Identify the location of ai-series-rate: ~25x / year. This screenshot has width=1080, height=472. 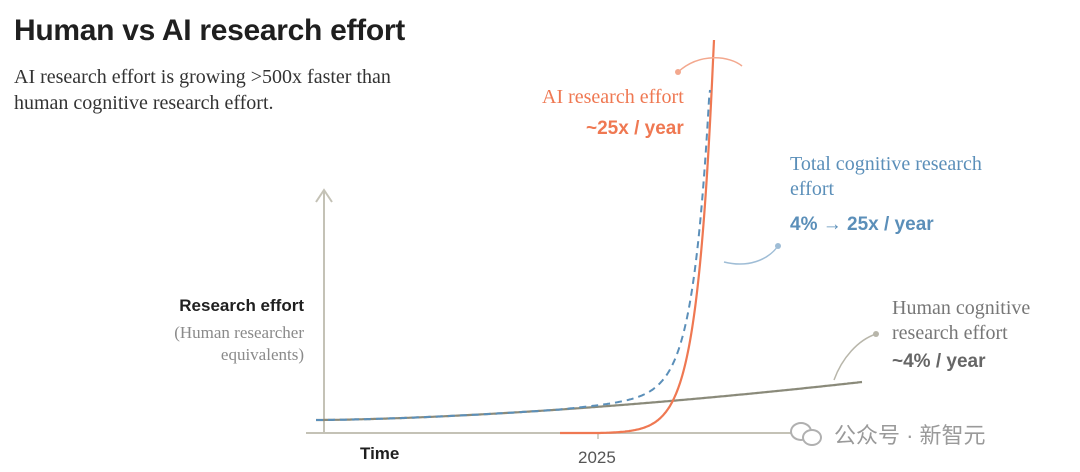
(635, 128).